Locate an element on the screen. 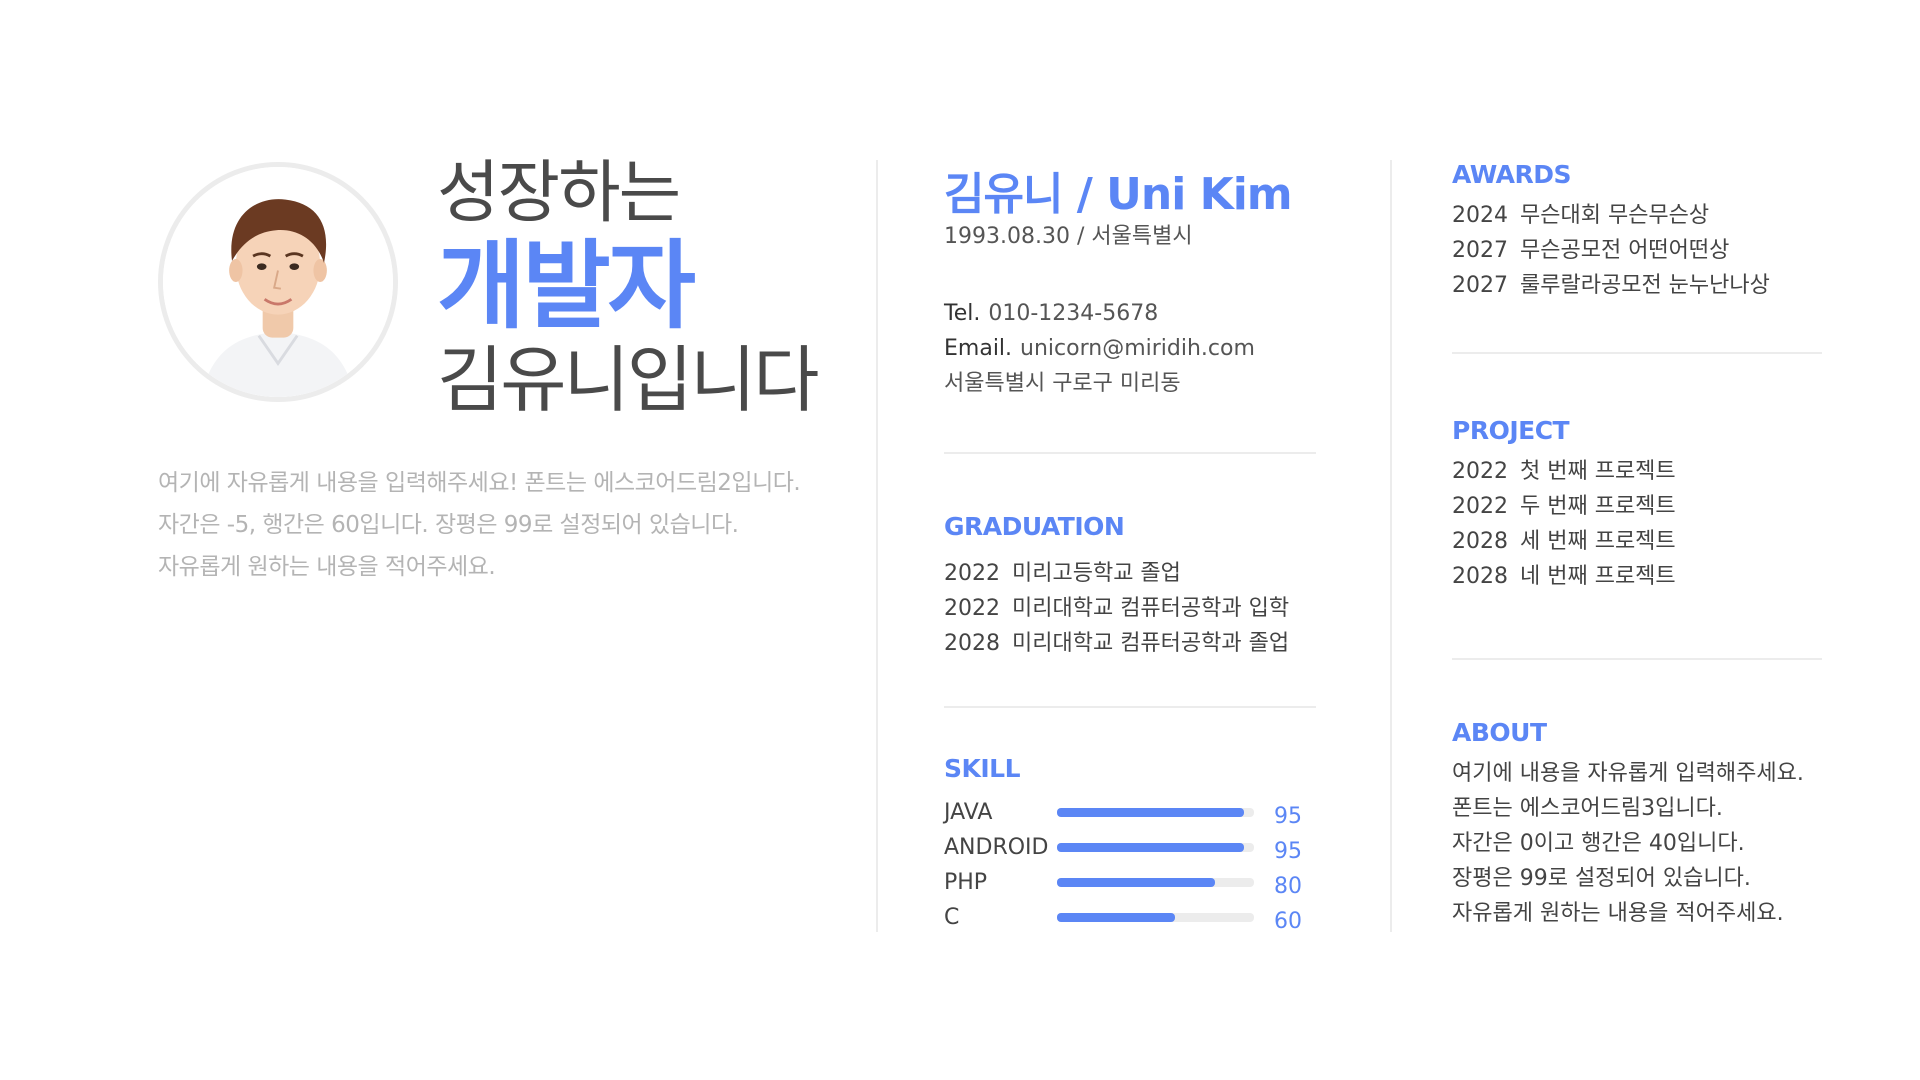 This screenshot has width=1920, height=1080. tel-value: 010-1234-5678 is located at coordinates (1073, 313).